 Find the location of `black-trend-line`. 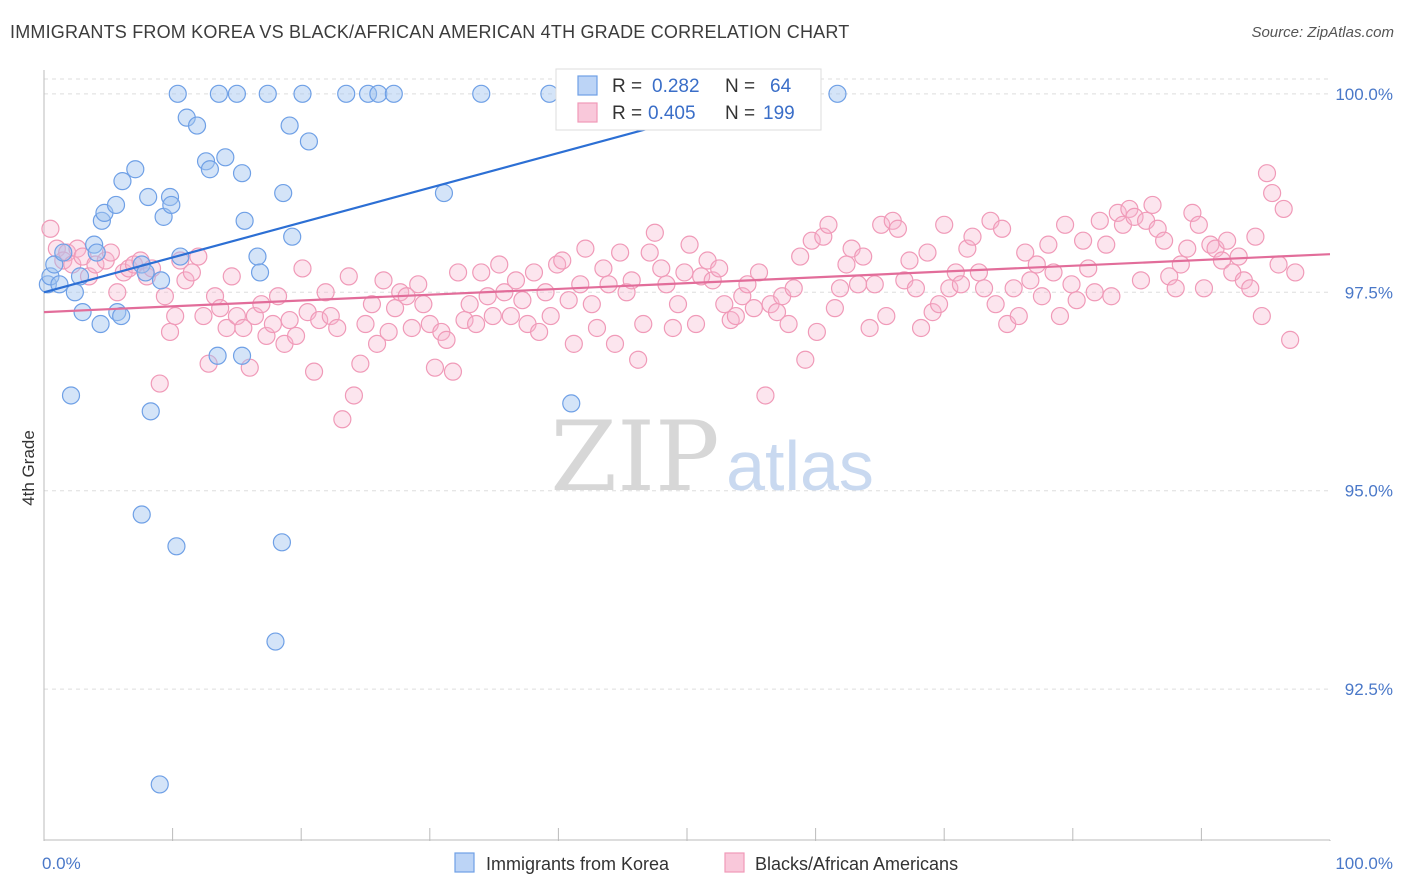

black-trend-line is located at coordinates (687, 283).